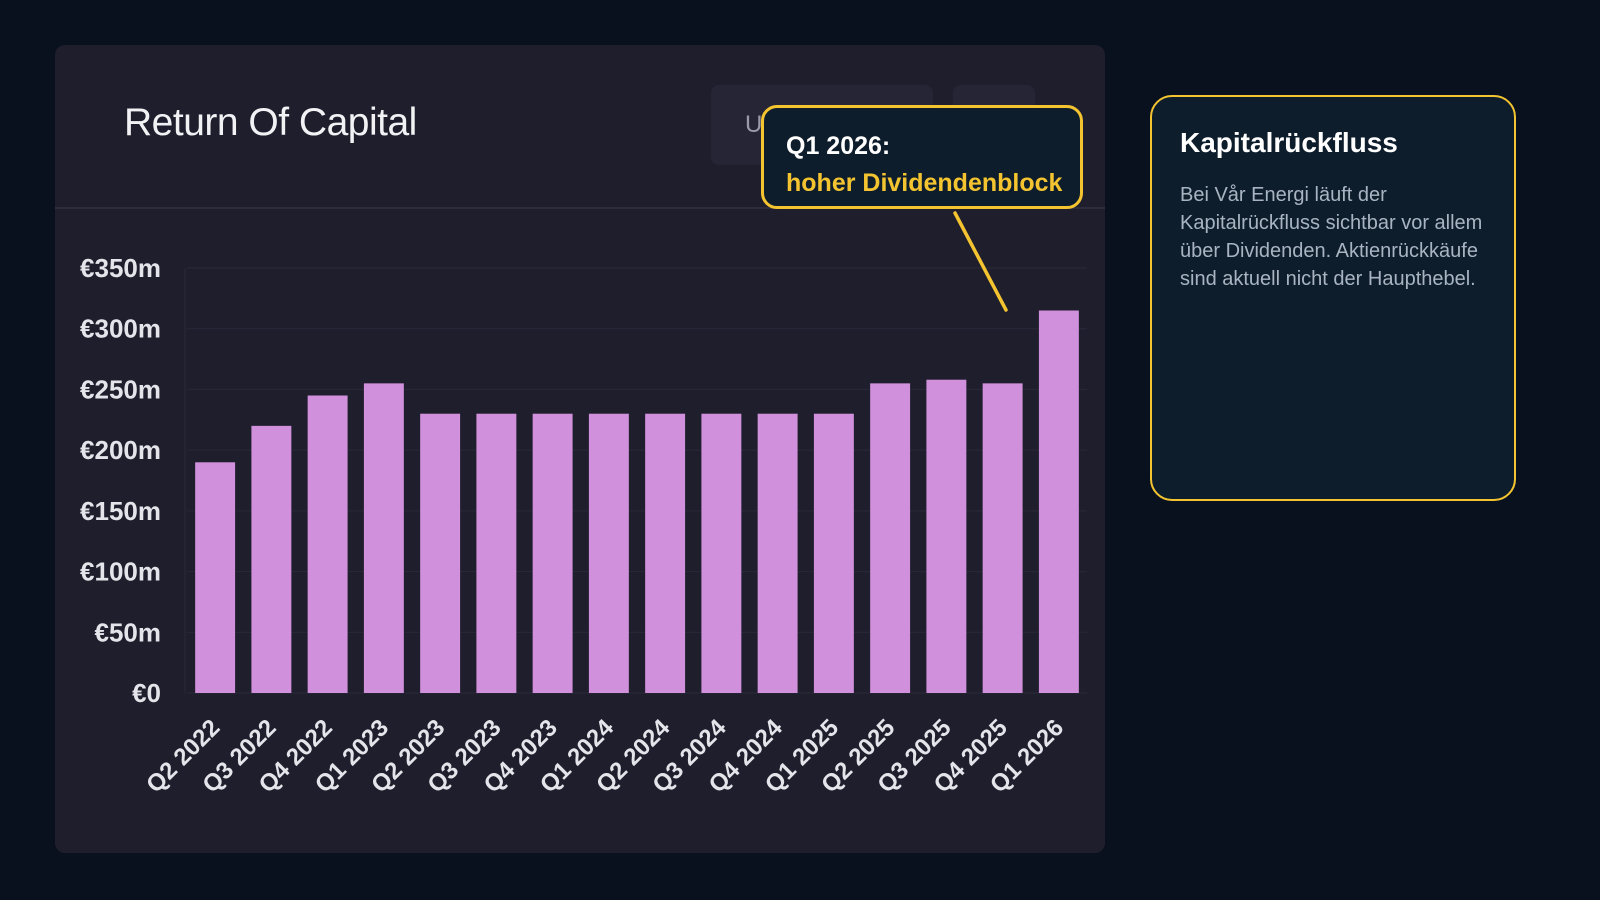  What do you see at coordinates (922, 157) in the screenshot?
I see `chart-callout: Q1 2026: hoher Dividendenblock` at bounding box center [922, 157].